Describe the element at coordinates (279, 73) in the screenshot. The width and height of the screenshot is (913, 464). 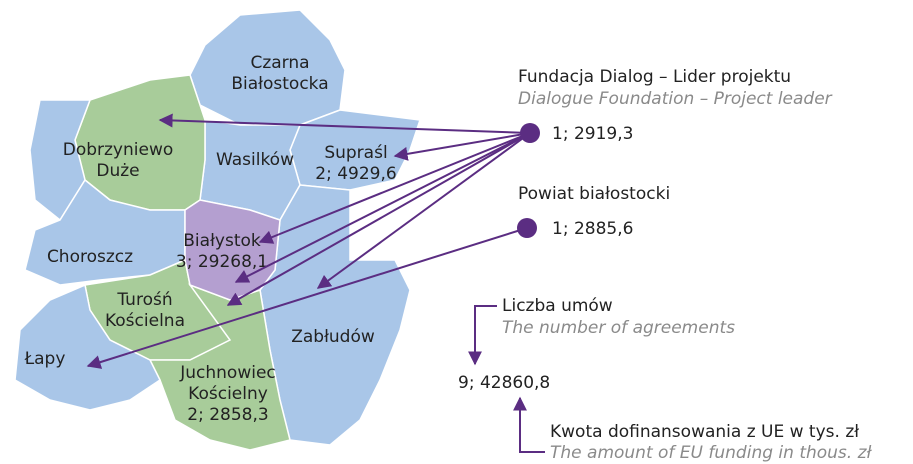
I see `region-label: Czarna Białostocka` at that location.